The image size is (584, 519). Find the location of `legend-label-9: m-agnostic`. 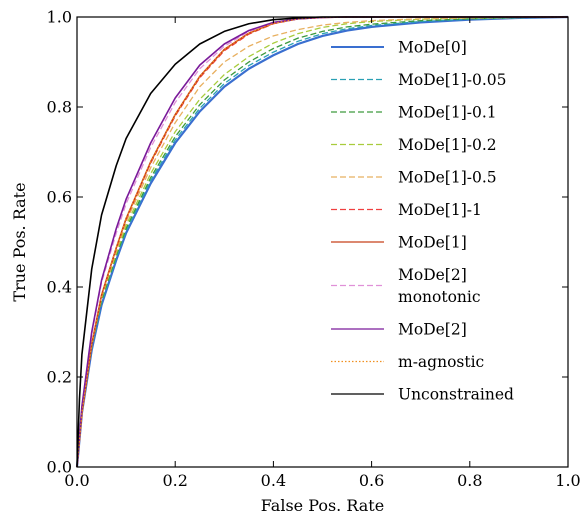

legend-label-9: m-agnostic is located at coordinates (441, 362).